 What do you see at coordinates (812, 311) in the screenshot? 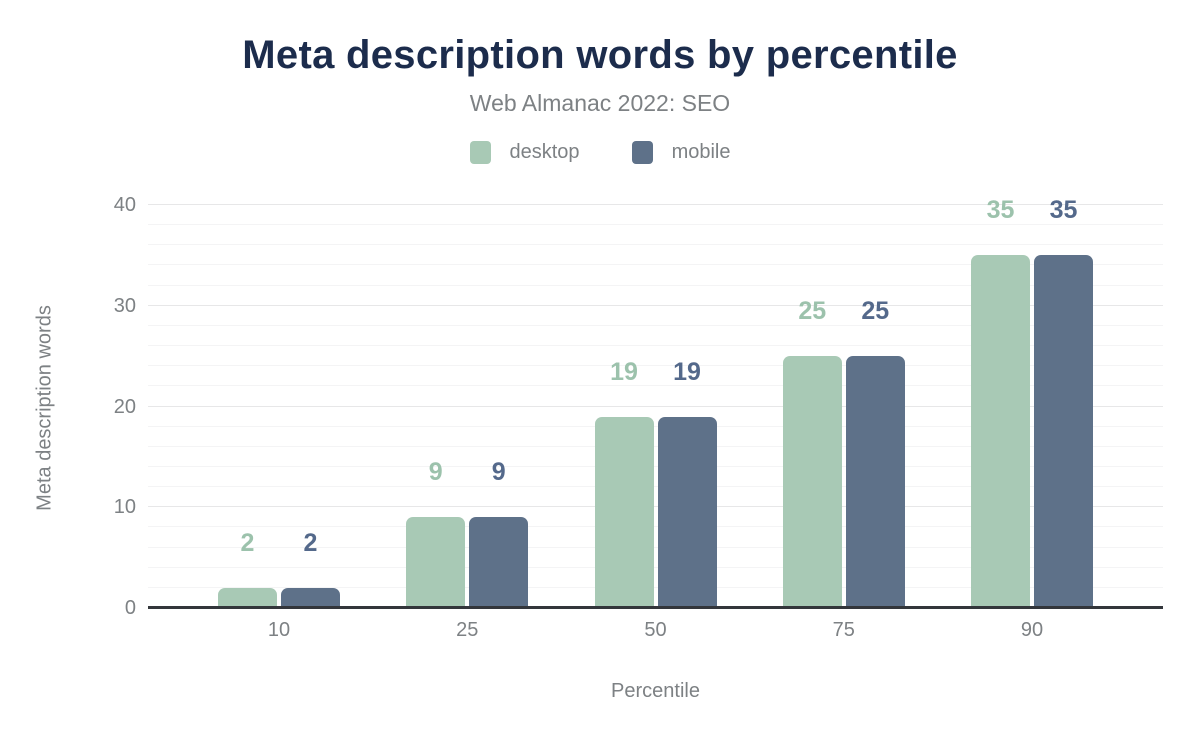
I see `bar-value-label-desktop-p75: 25` at bounding box center [812, 311].